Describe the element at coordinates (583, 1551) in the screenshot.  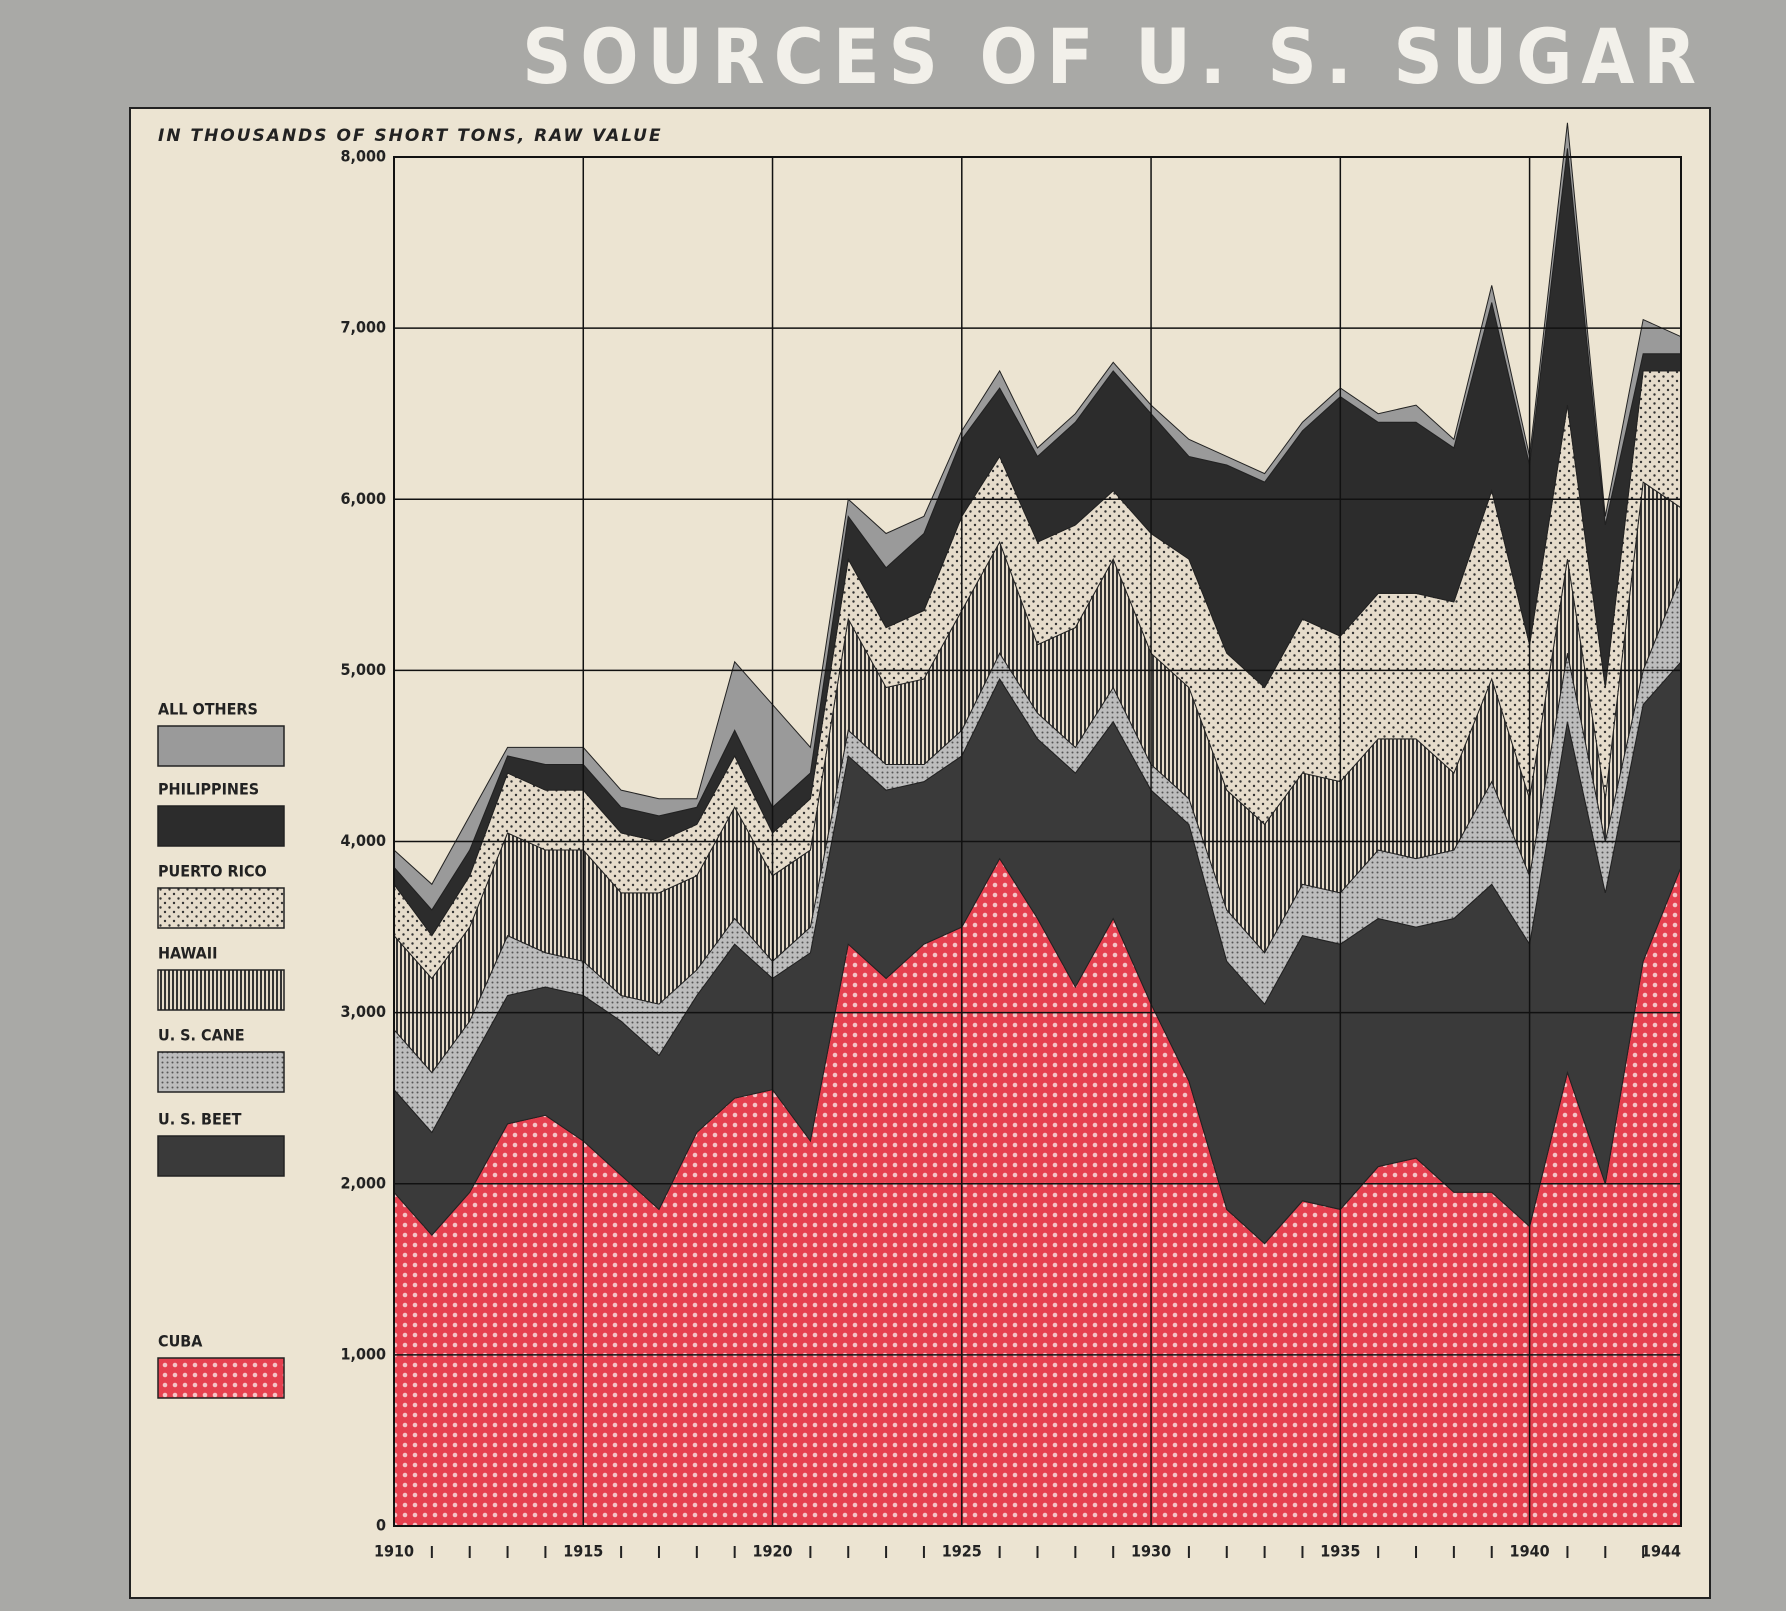
I see `x-tick-label: 1915` at that location.